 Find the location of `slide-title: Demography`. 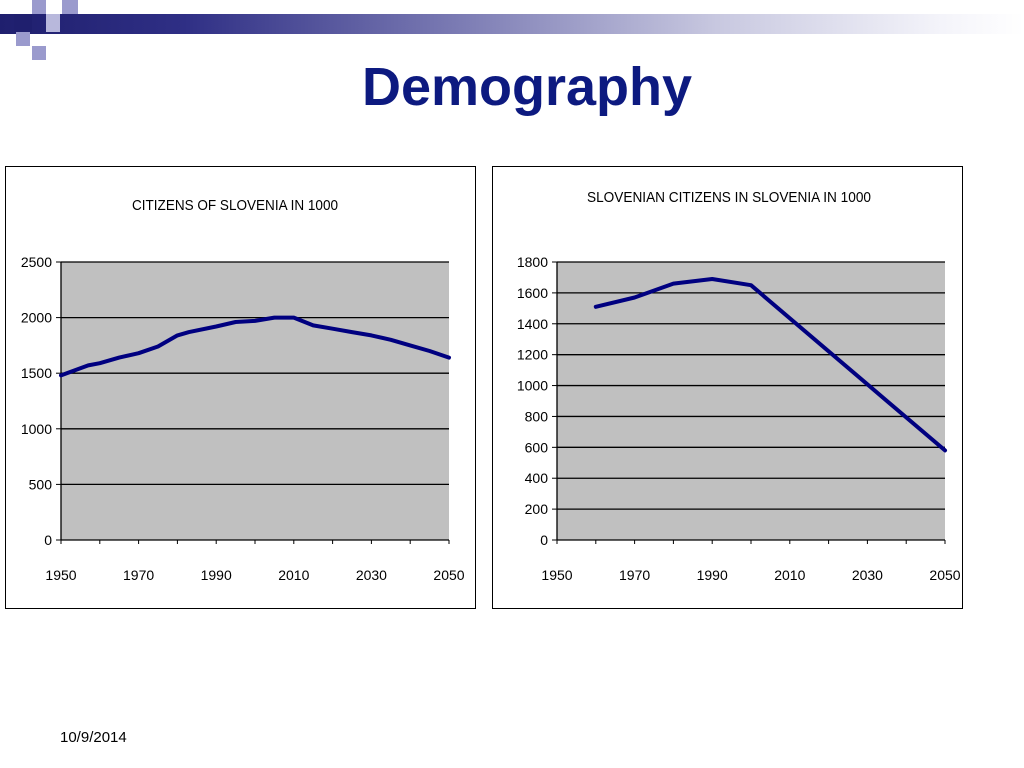

slide-title: Demography is located at coordinates (527, 87).